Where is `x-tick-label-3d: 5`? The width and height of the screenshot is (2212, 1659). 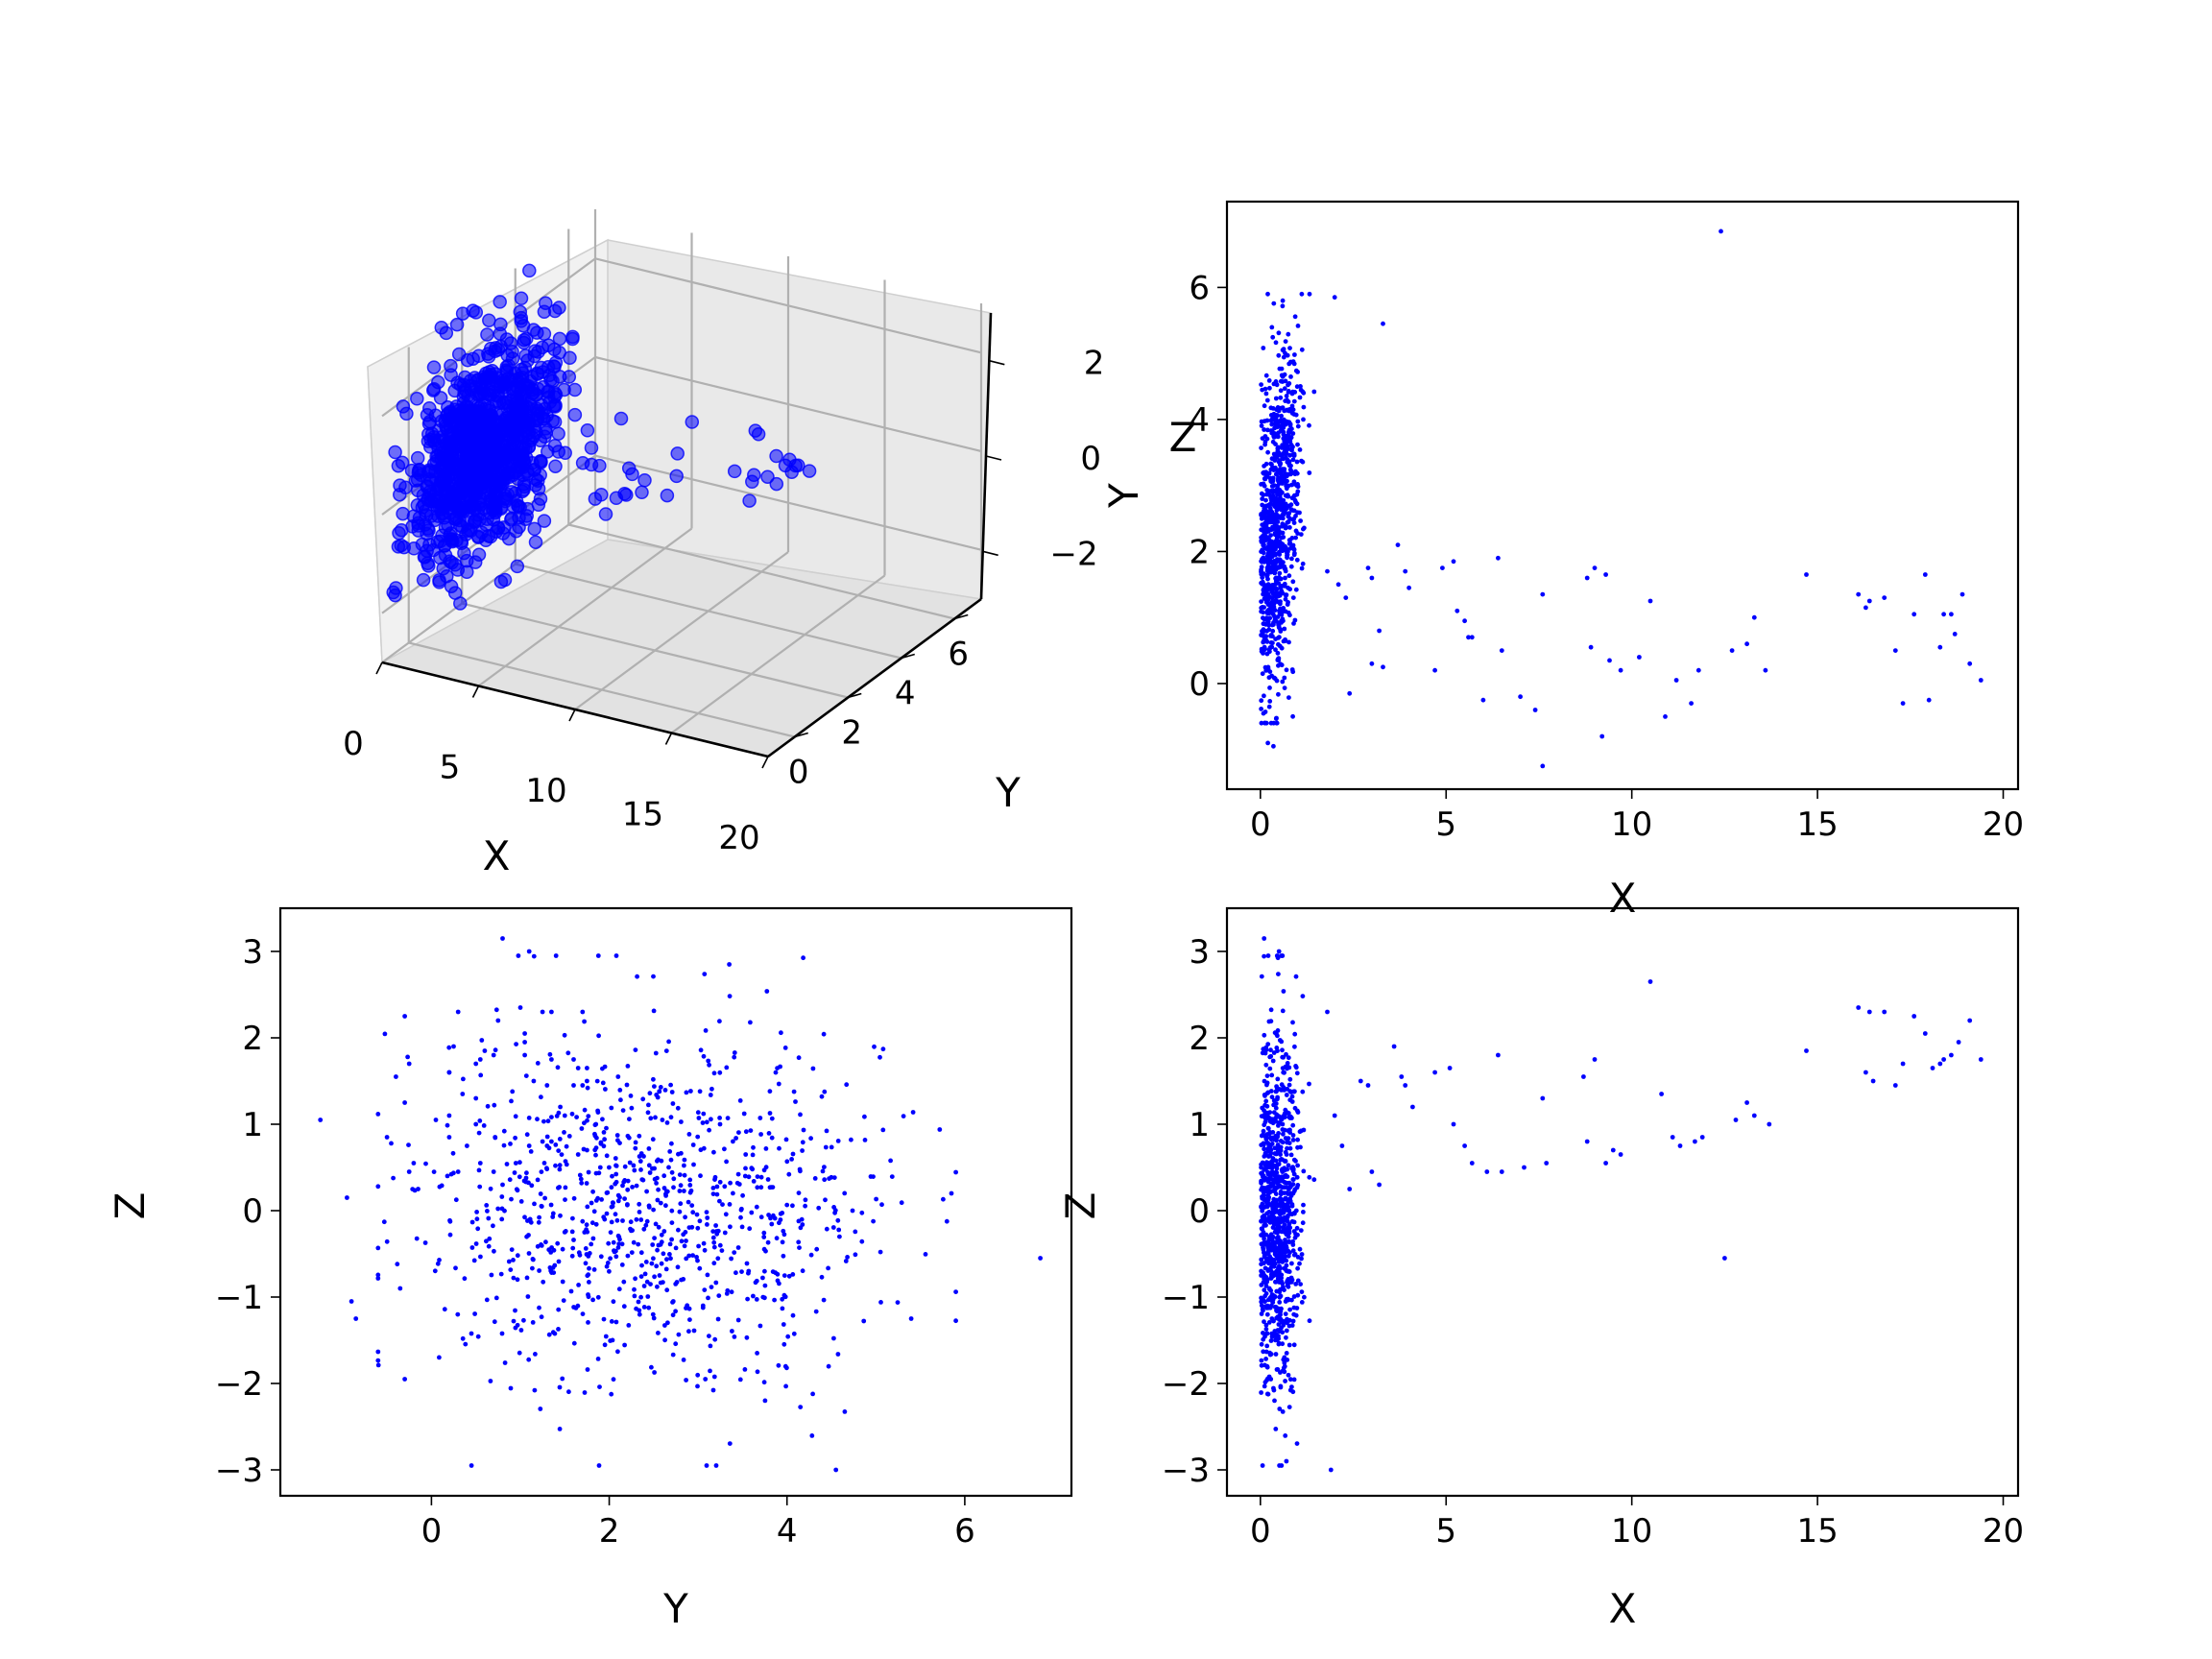 x-tick-label-3d: 5 is located at coordinates (450, 768).